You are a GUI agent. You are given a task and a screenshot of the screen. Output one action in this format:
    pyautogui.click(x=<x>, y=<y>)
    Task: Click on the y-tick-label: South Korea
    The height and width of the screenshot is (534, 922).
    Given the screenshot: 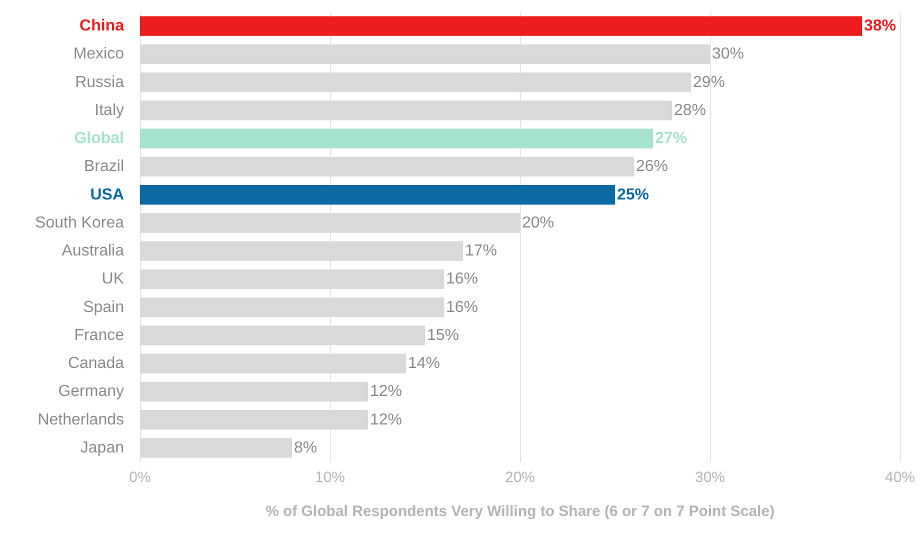 What is the action you would take?
    pyautogui.click(x=79, y=223)
    